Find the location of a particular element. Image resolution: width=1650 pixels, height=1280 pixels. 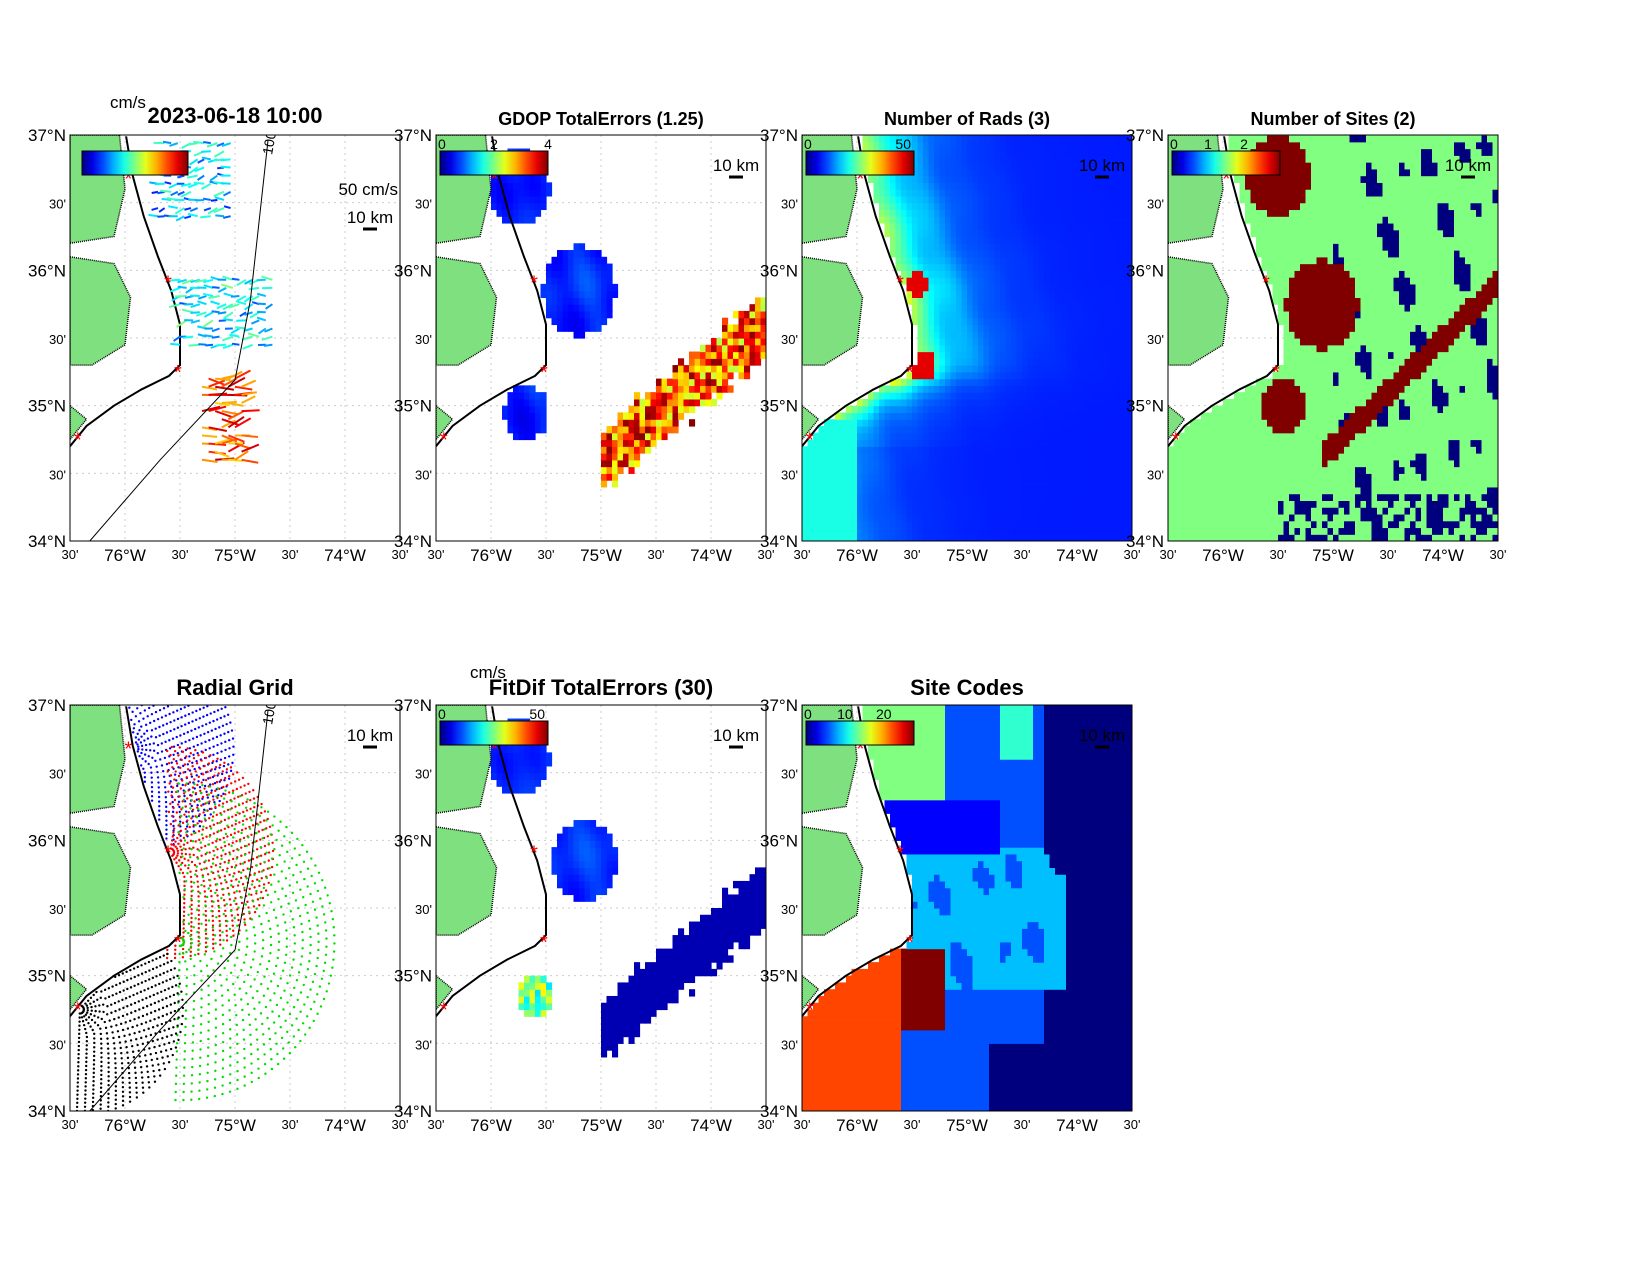

y-tick-label: 30' is located at coordinates (789, 474).